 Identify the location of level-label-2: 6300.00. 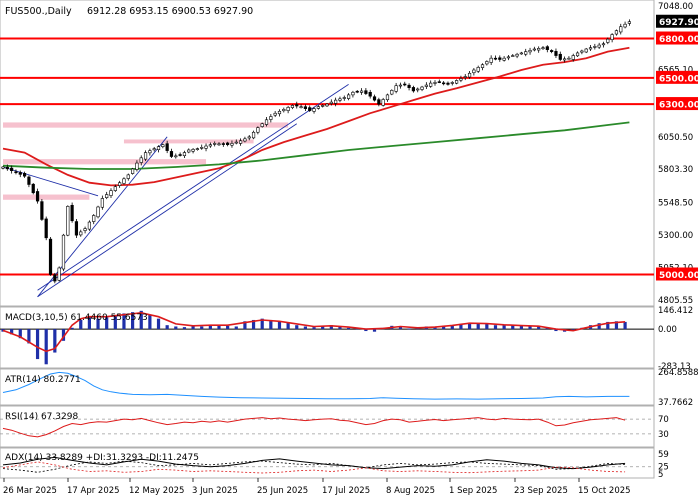
(679, 106).